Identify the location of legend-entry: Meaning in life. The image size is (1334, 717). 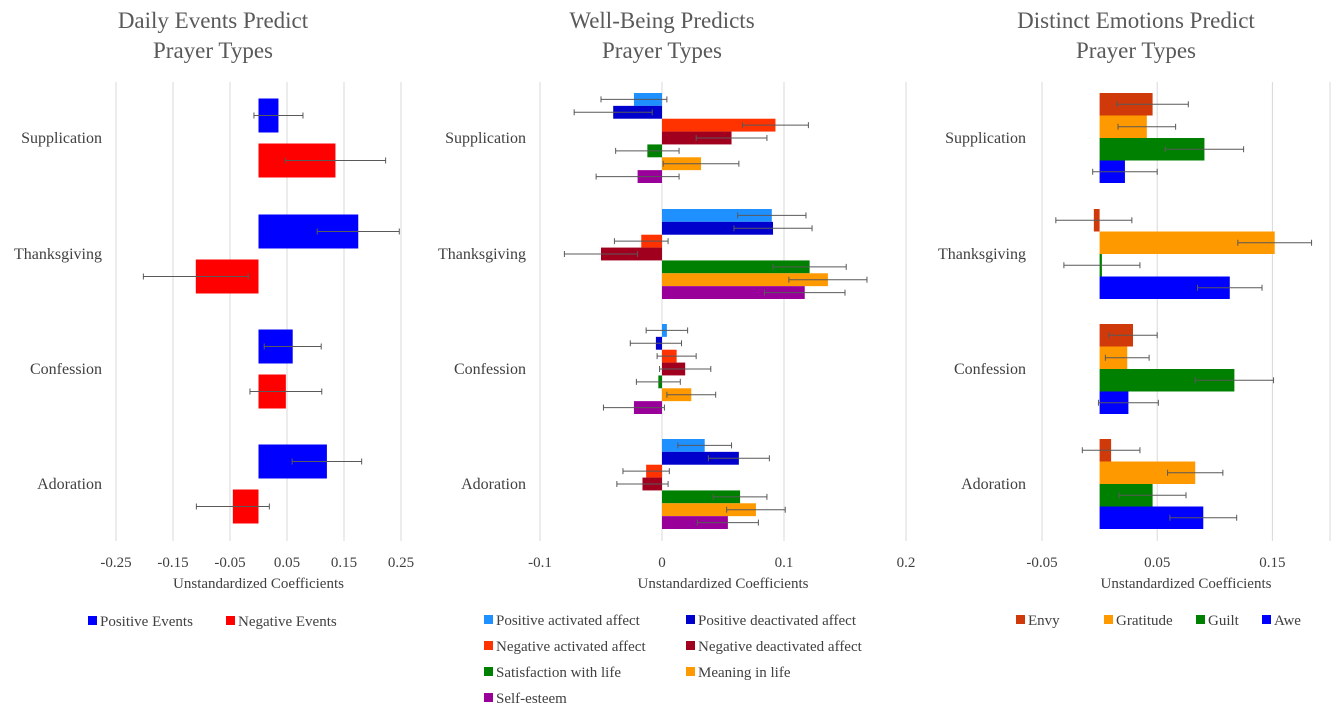
(744, 673).